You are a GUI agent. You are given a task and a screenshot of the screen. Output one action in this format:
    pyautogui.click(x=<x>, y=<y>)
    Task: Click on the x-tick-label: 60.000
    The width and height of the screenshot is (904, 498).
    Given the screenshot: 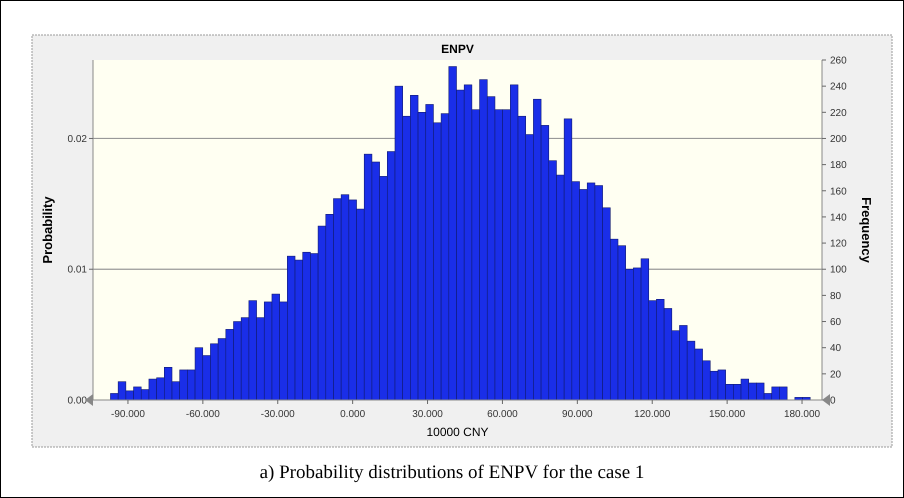 What is the action you would take?
    pyautogui.click(x=502, y=414)
    